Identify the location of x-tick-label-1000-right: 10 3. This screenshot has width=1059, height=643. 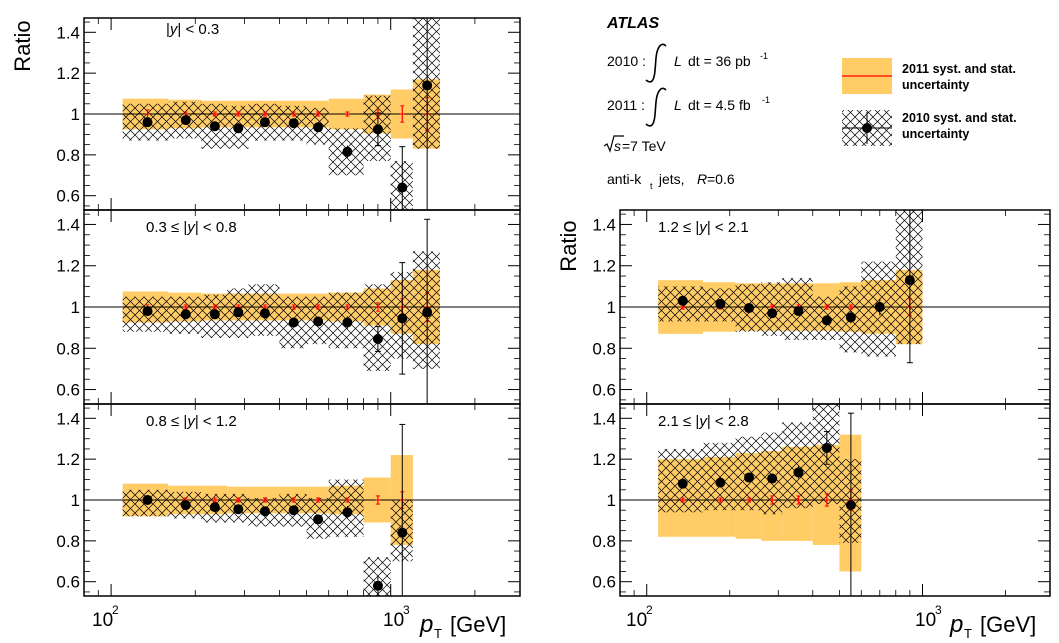
(928, 617).